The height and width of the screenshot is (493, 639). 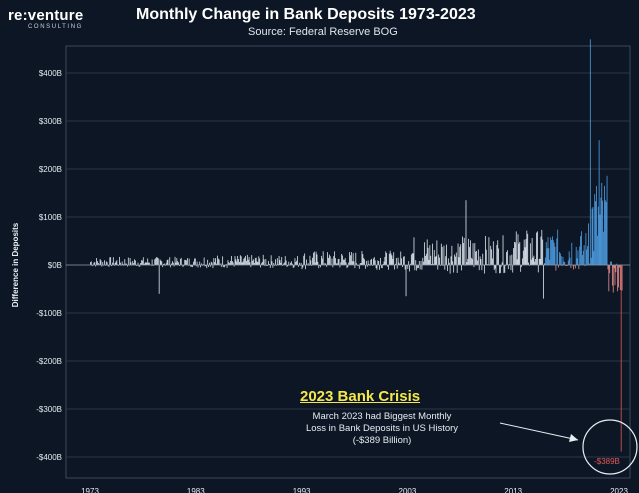 What do you see at coordinates (360, 396) in the screenshot?
I see `annotation-title: 2023 Bank Crisis` at bounding box center [360, 396].